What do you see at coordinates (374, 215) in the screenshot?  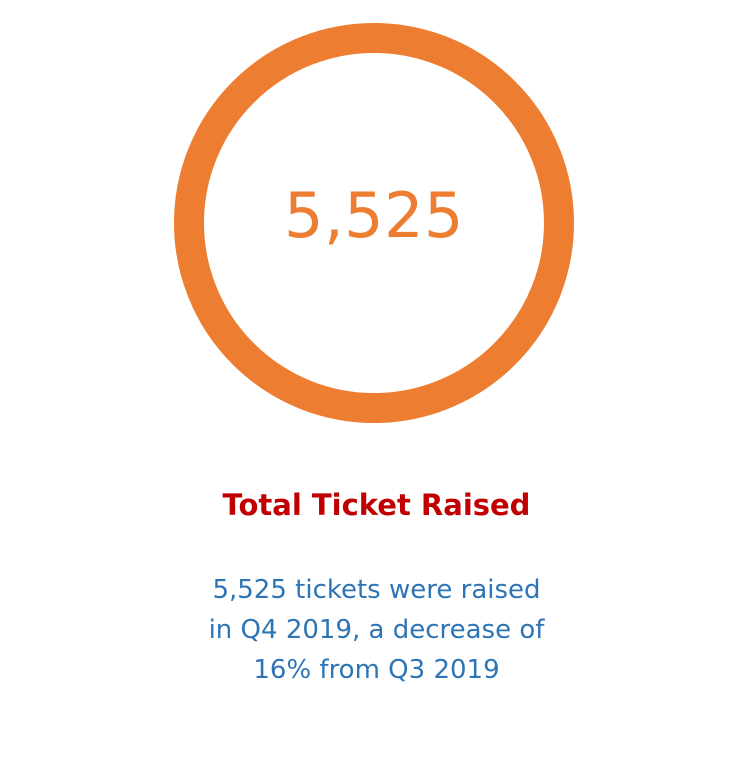 I see `metric-value: 5,525` at bounding box center [374, 215].